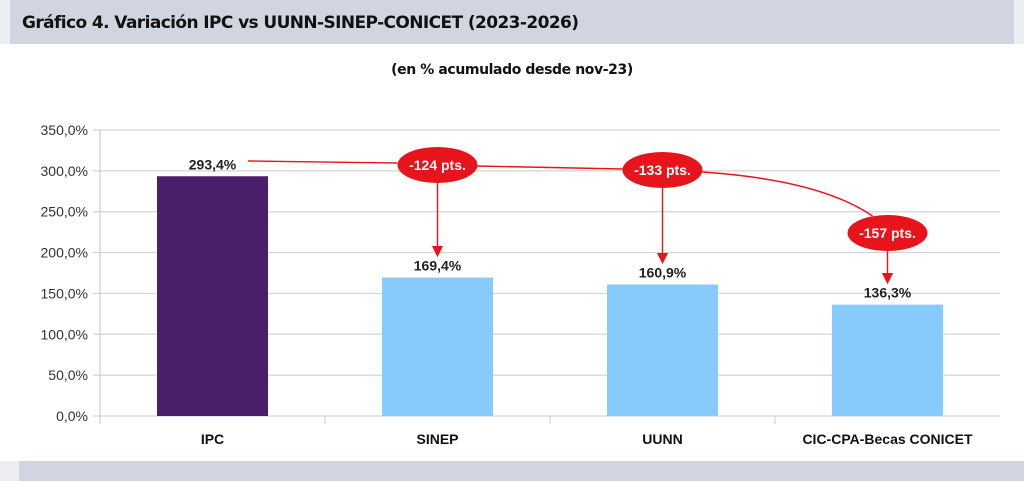 The image size is (1024, 481). What do you see at coordinates (887, 360) in the screenshot?
I see `bar-cic-cpa-becas-conicet` at bounding box center [887, 360].